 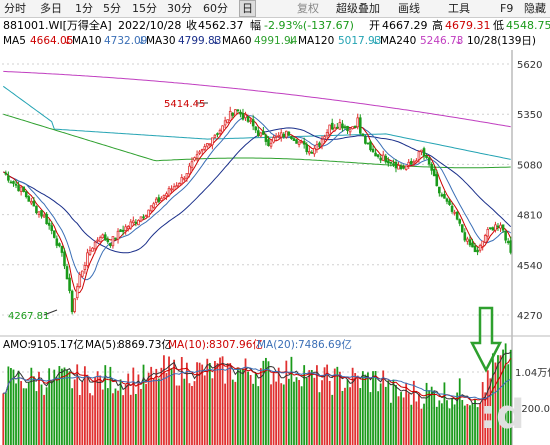 What do you see at coordinates (15, 8) in the screenshot?
I see `period-tab-timeshare: 分时` at bounding box center [15, 8].